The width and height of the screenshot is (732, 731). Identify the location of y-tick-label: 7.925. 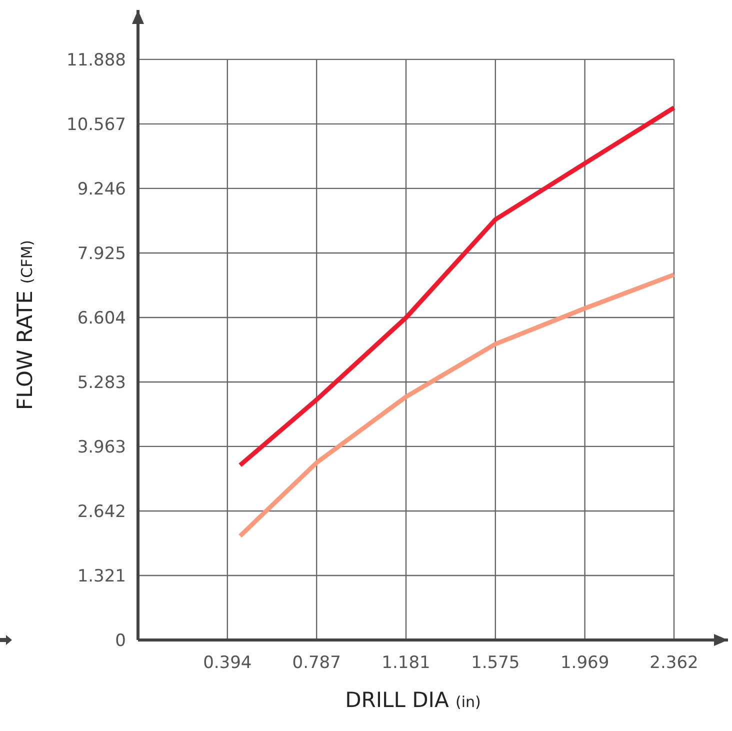
(101, 254).